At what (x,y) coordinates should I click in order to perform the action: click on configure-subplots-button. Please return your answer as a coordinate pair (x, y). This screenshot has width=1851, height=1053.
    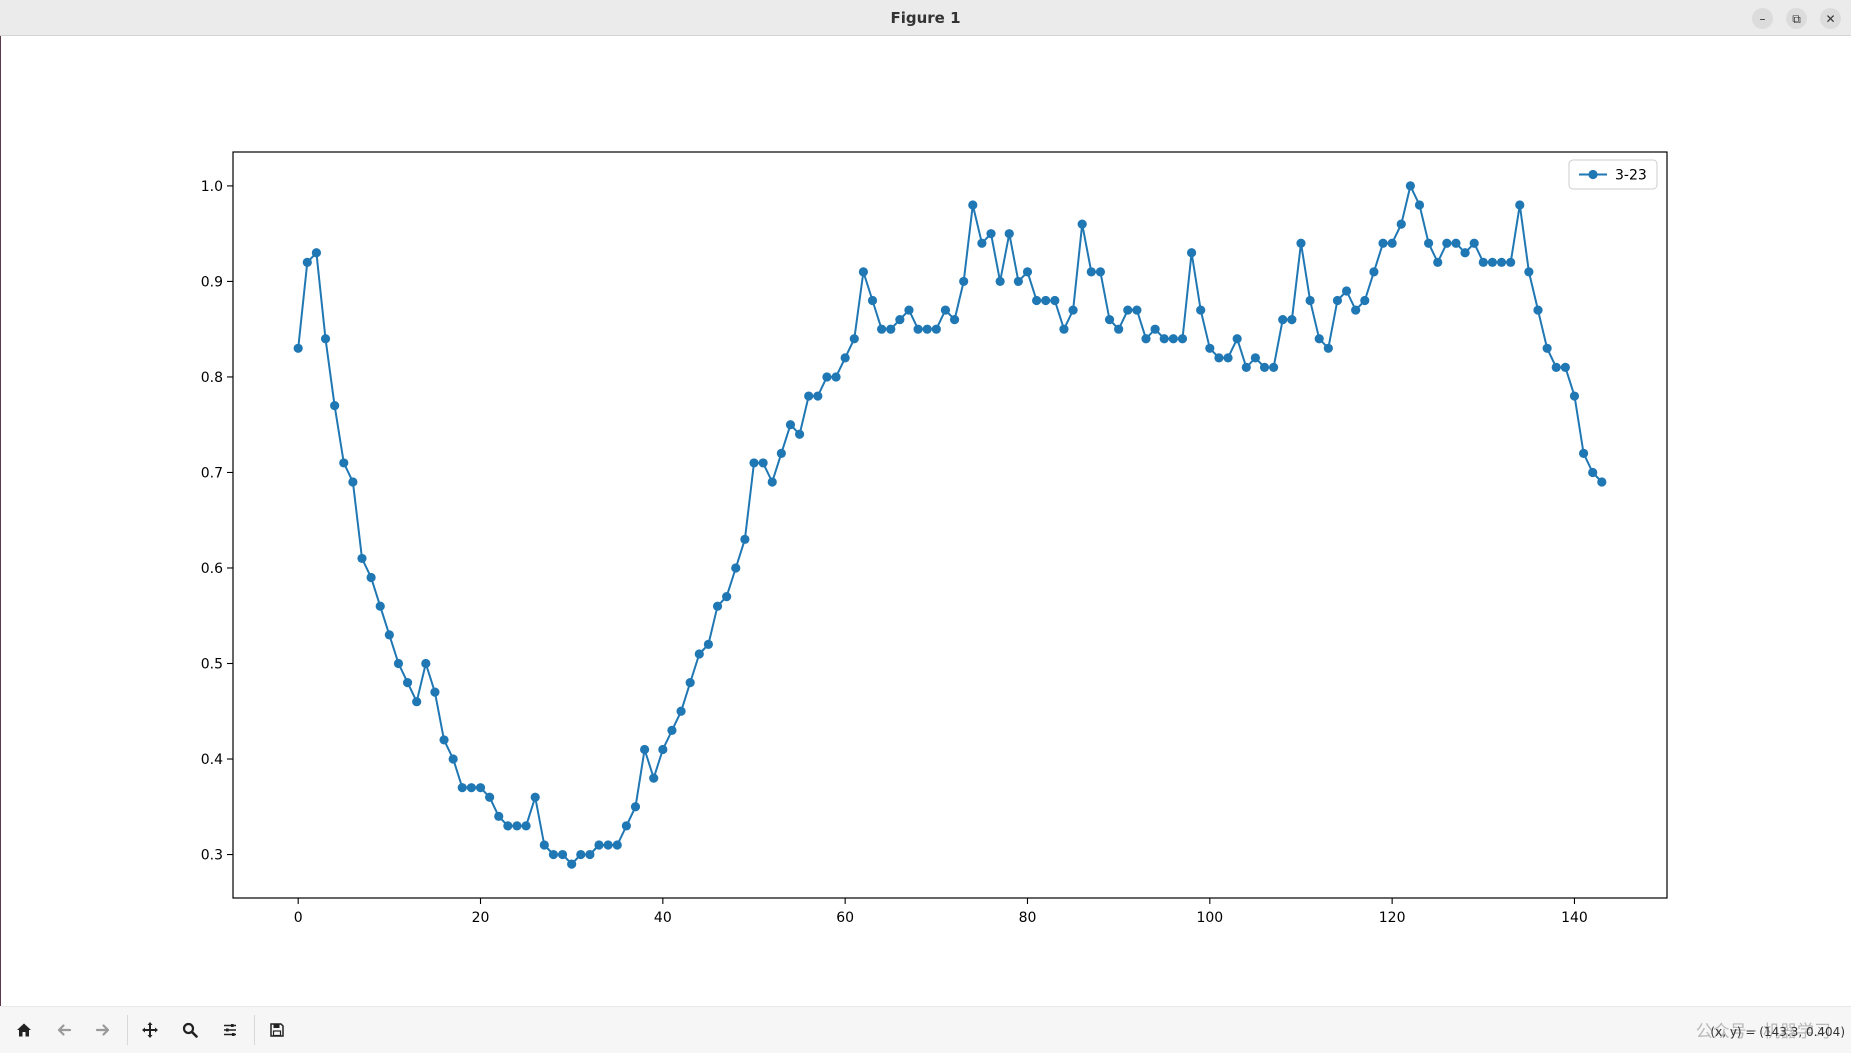
    Looking at the image, I should click on (230, 1030).